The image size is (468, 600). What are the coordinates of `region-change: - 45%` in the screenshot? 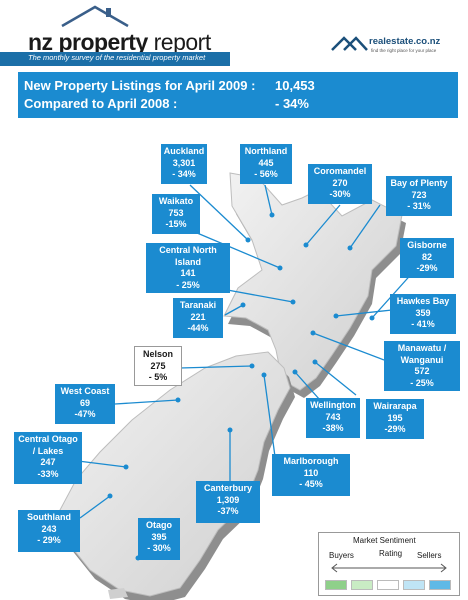 It's located at (311, 484).